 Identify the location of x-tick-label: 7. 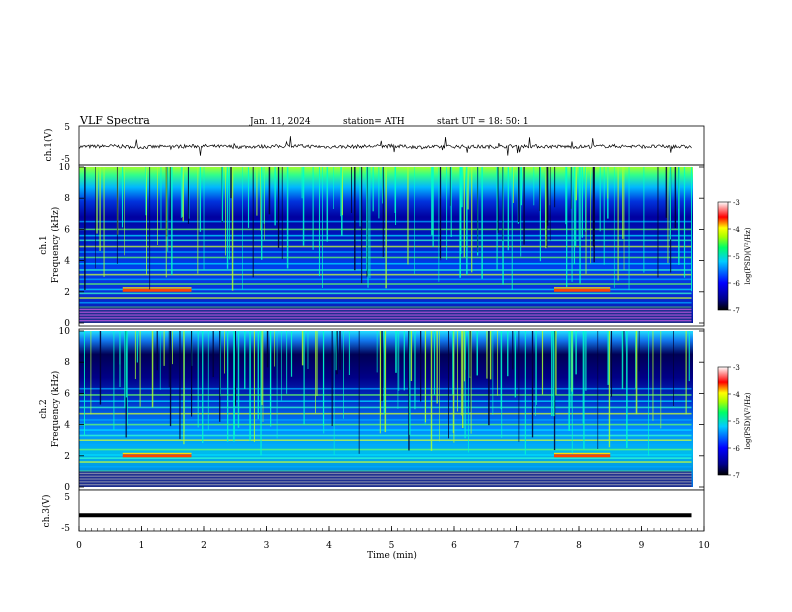
(517, 546).